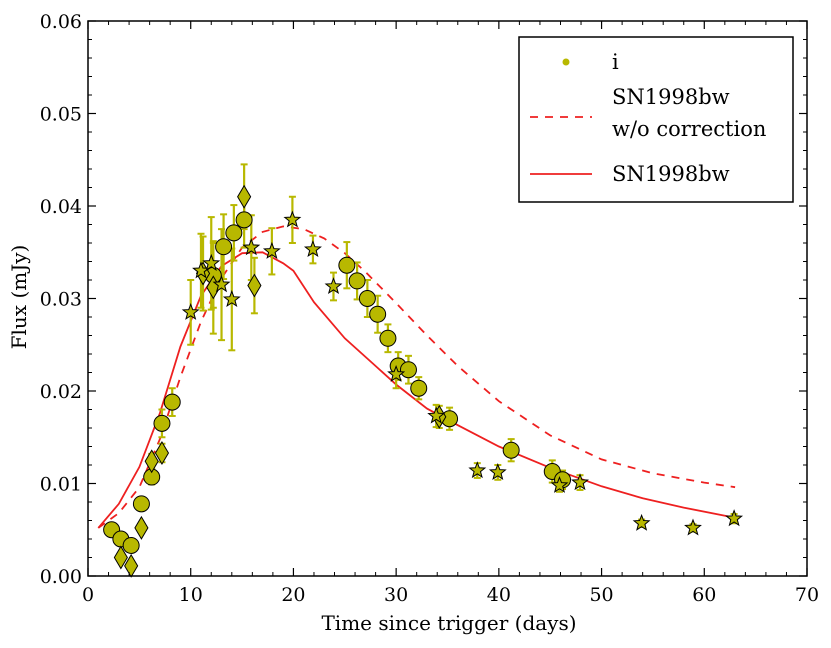 The height and width of the screenshot is (648, 831). Describe the element at coordinates (61, 577) in the screenshot. I see `y-tick-label: 0.00` at that location.